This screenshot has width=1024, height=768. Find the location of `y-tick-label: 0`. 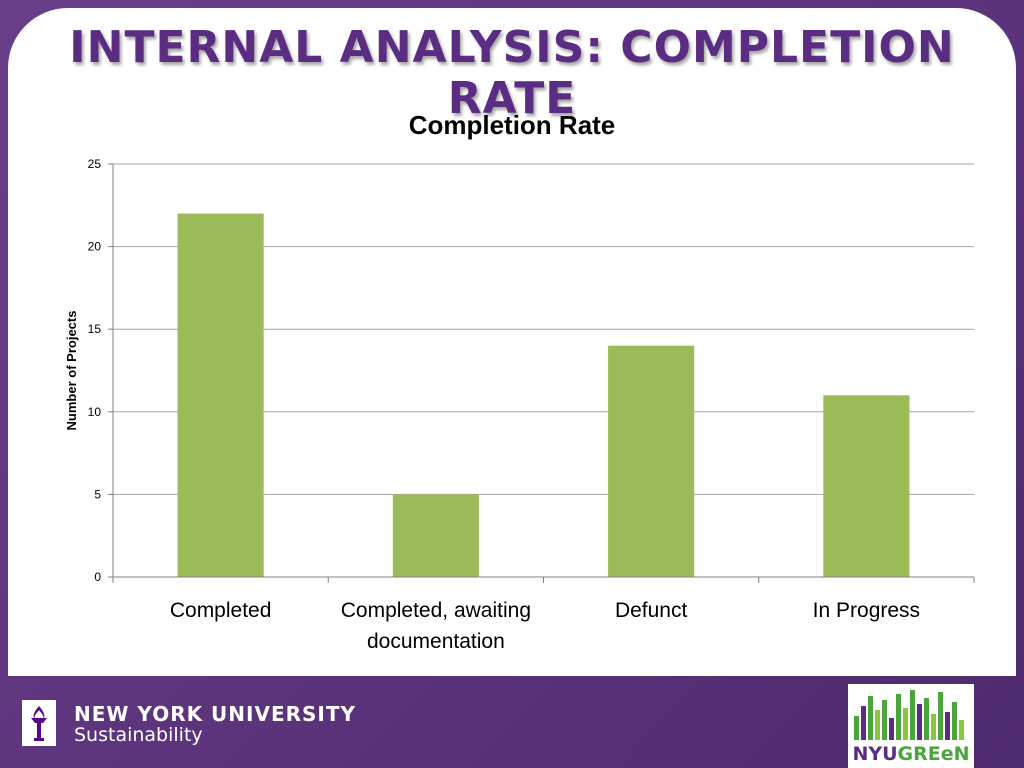

y-tick-label: 0 is located at coordinates (97, 577).